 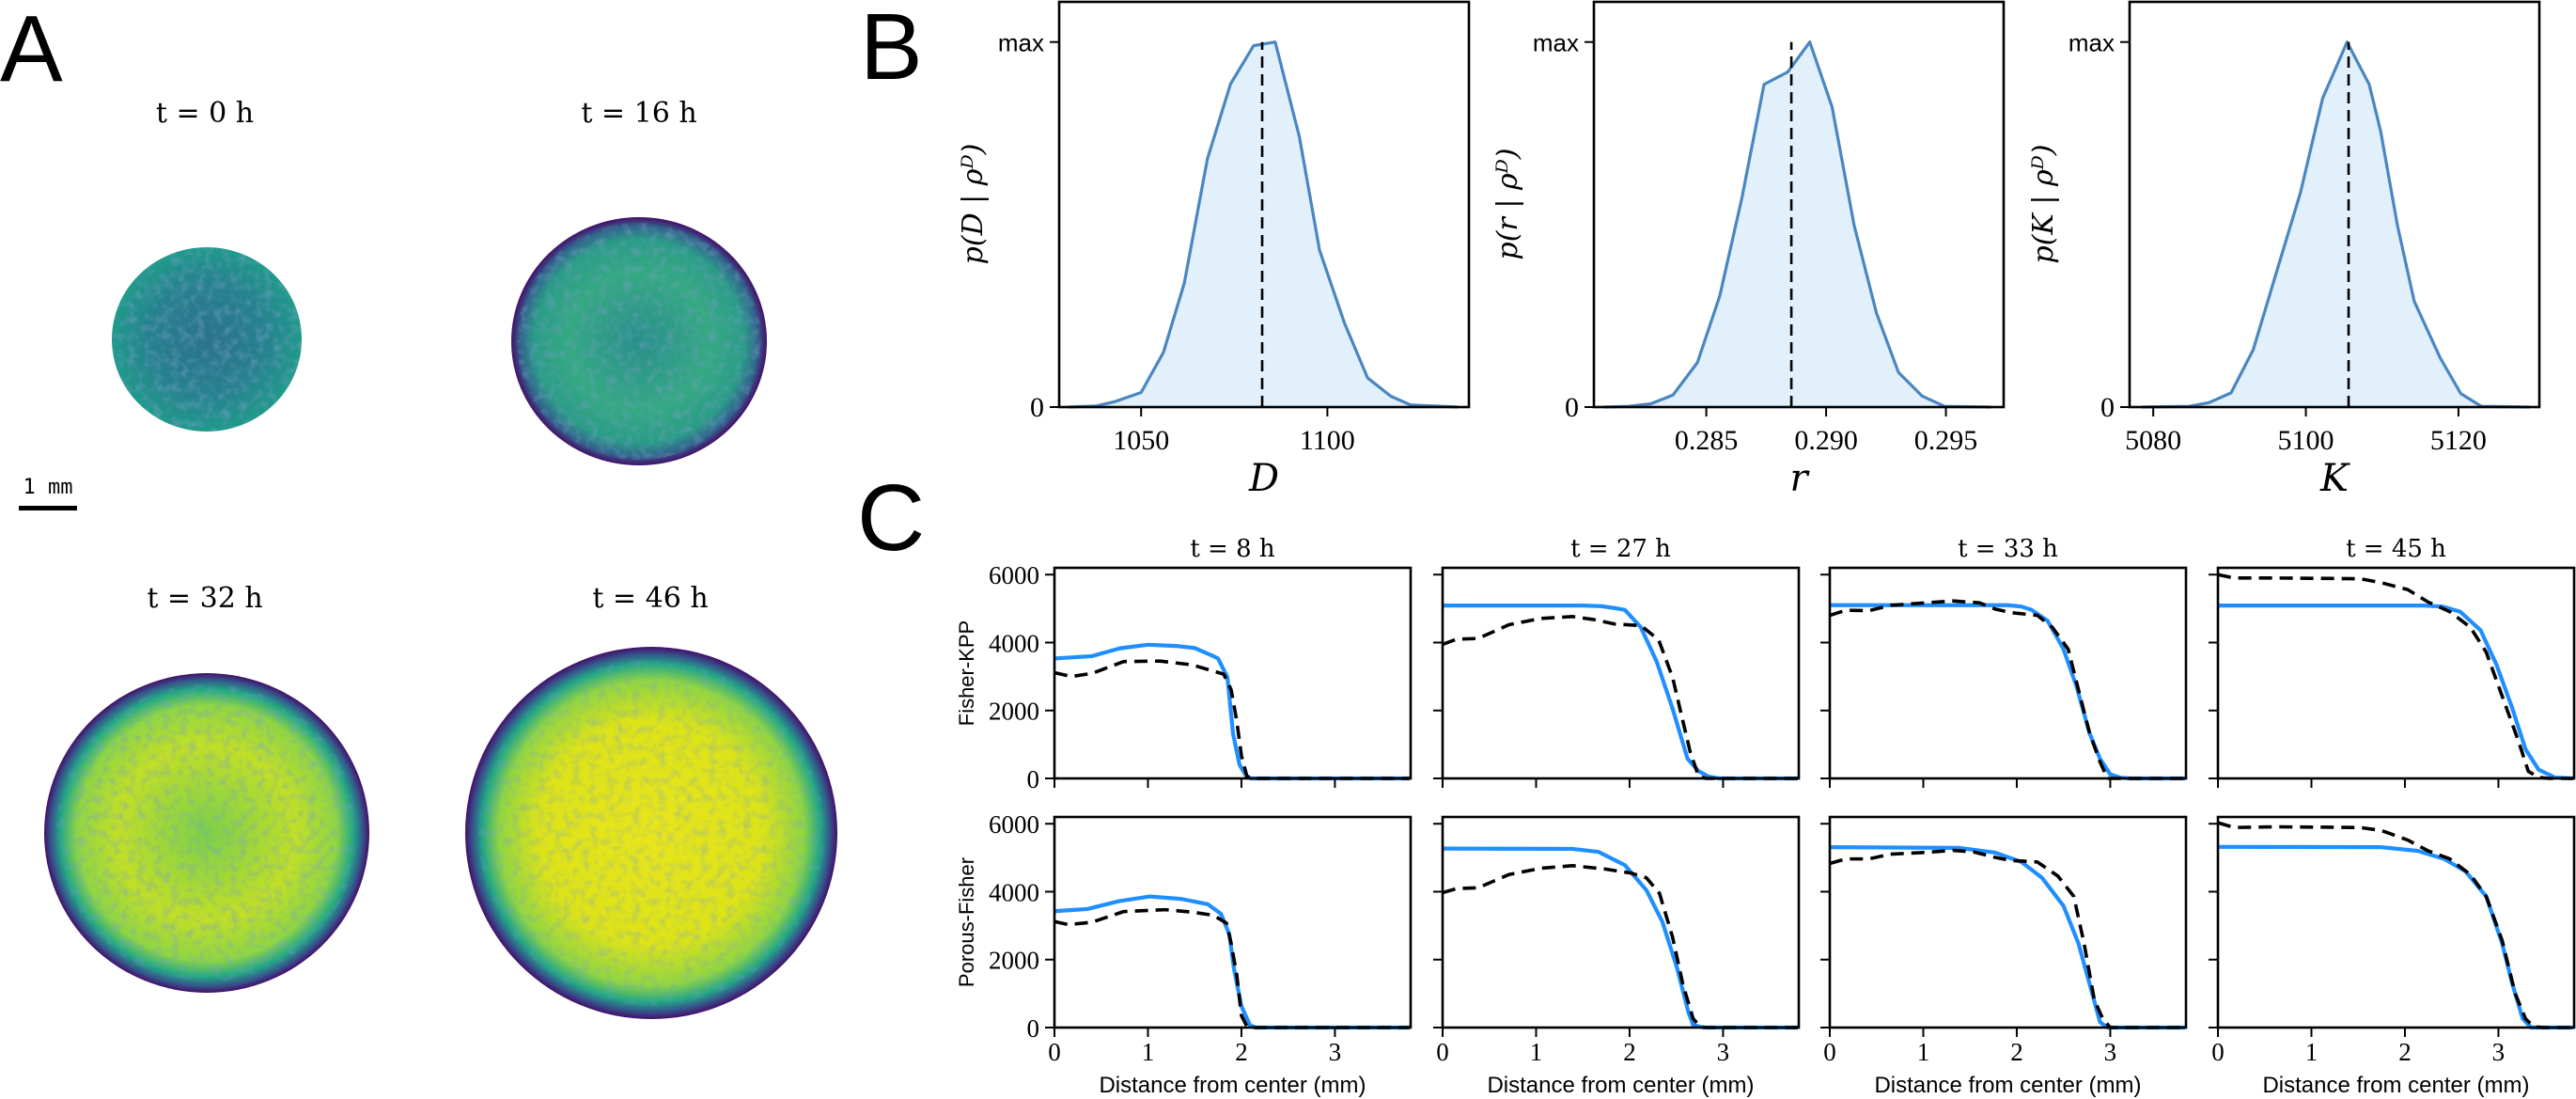 I want to click on posterior-chart: 1050 1100 0 max Dp(D | ρᴰ), so click(x=1214, y=250).